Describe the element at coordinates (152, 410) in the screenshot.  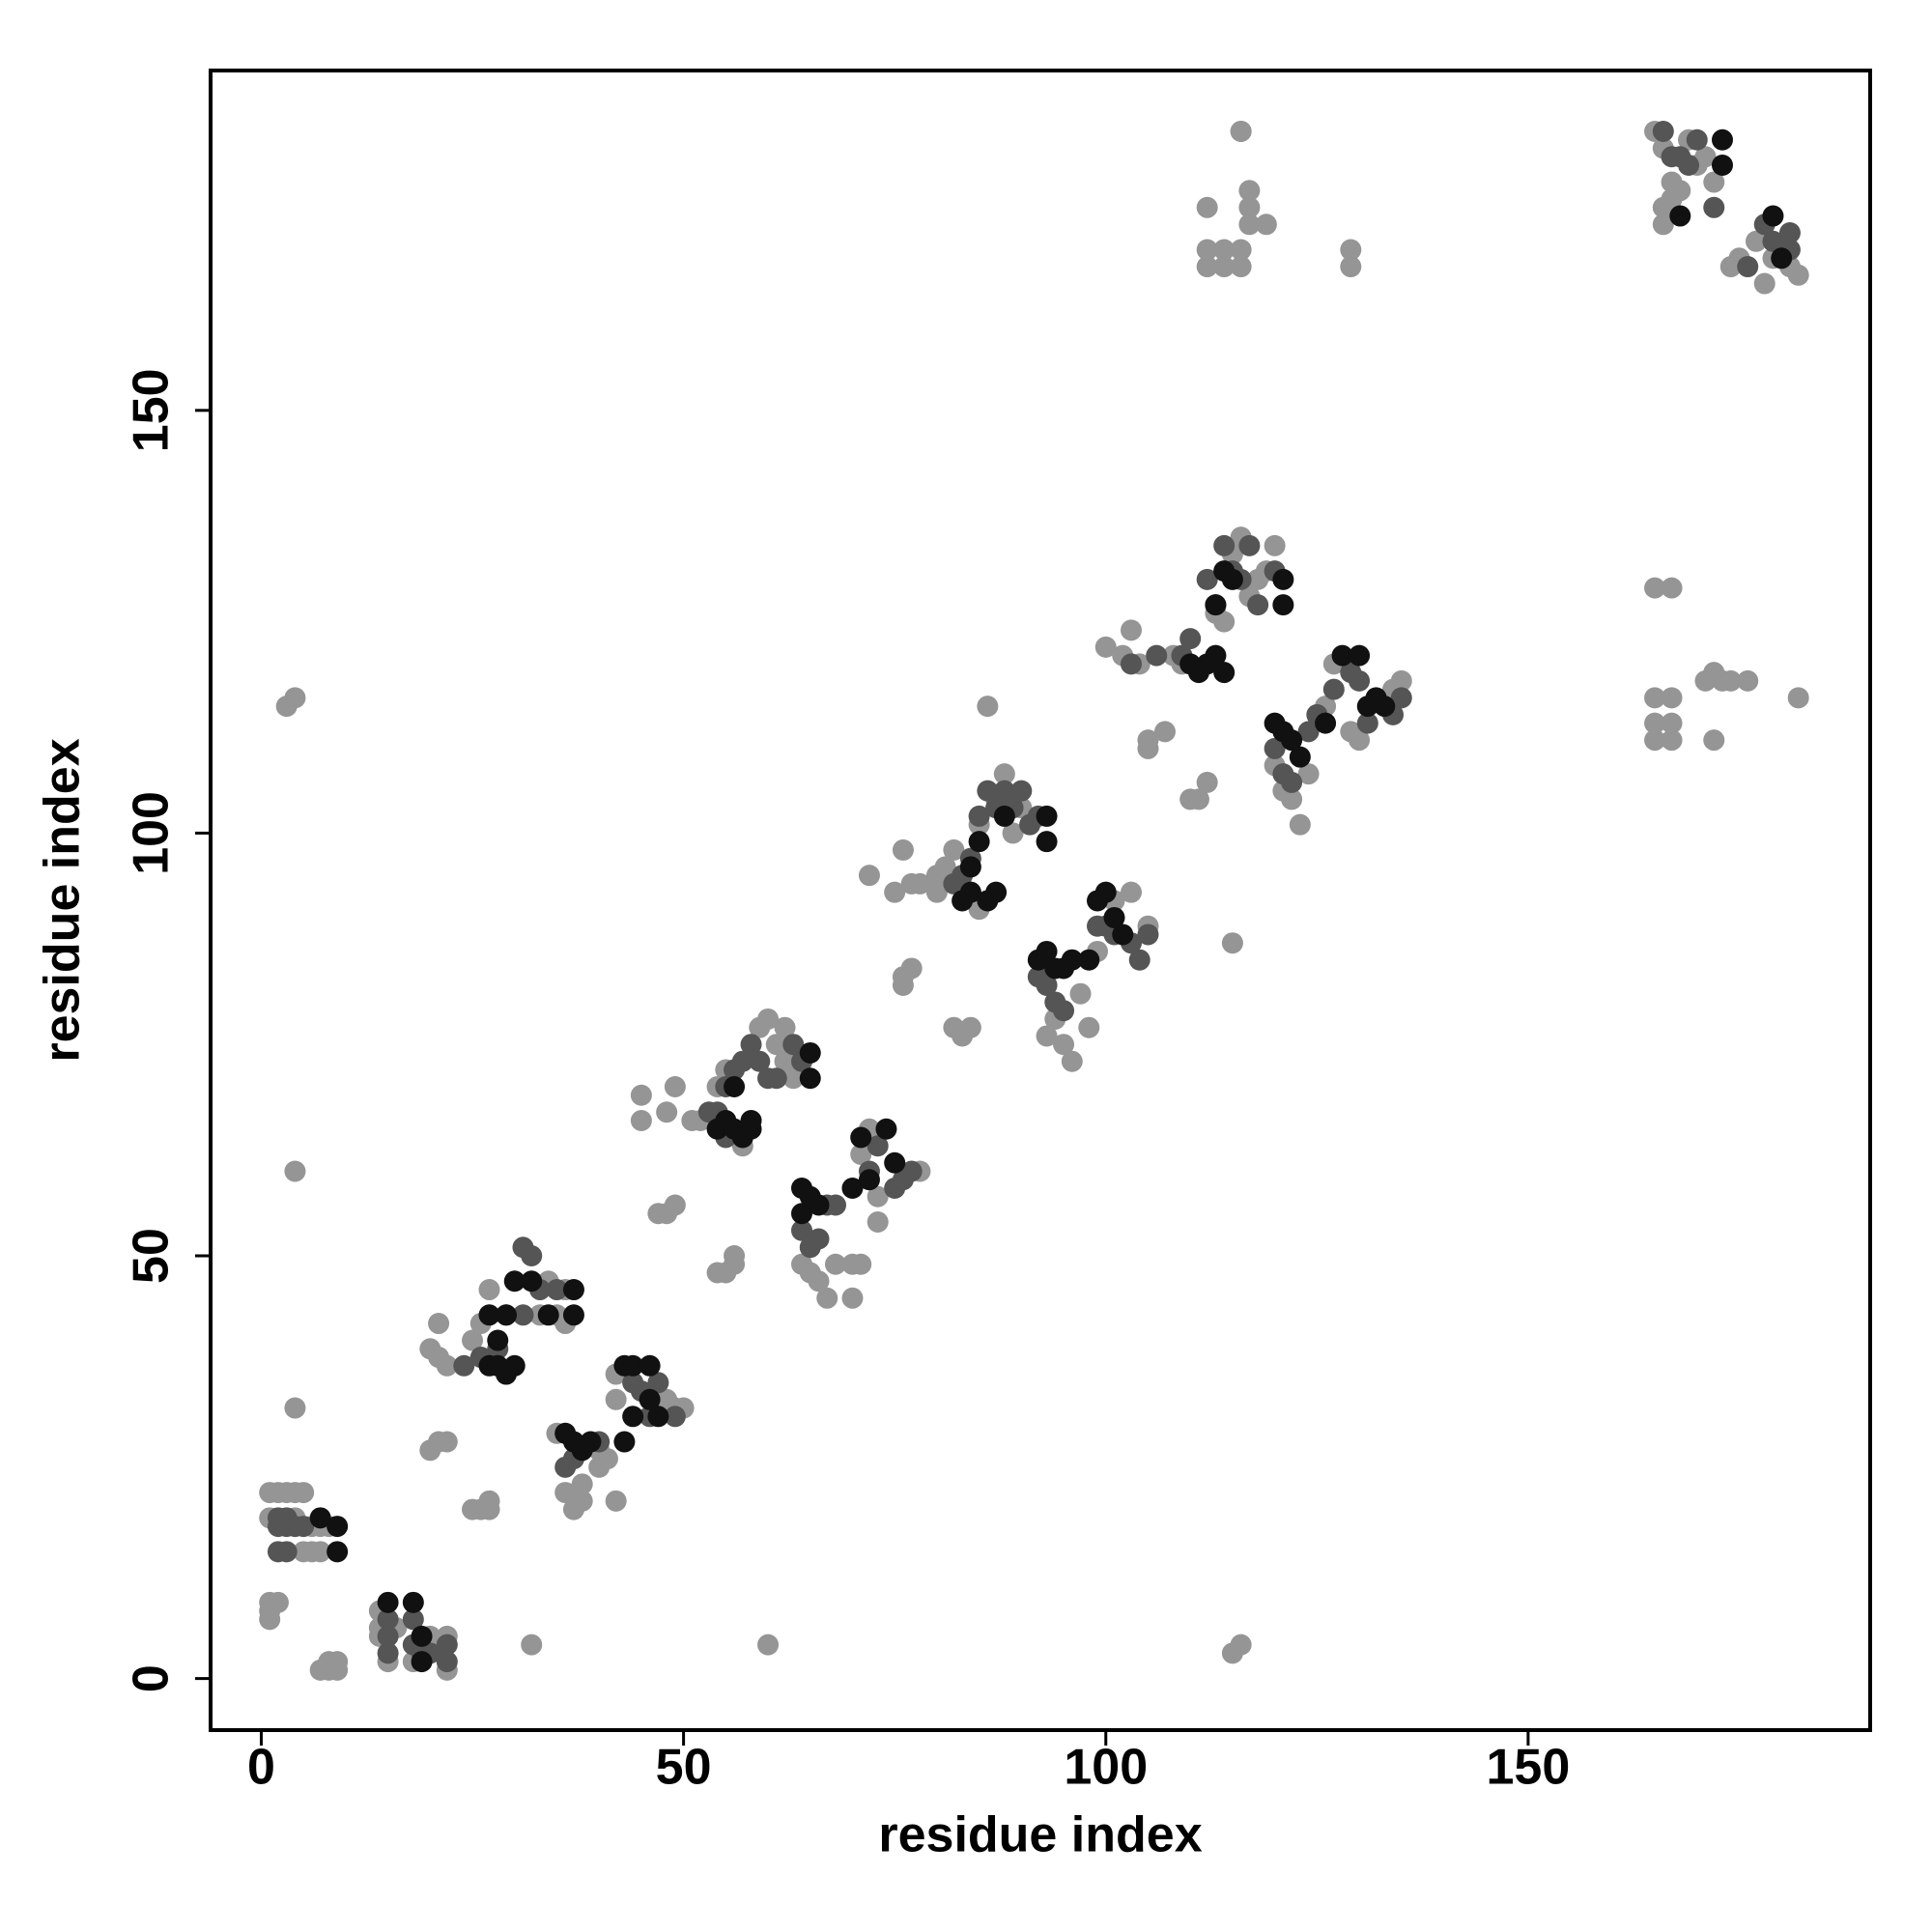
I see `y-tick-label: 150` at that location.